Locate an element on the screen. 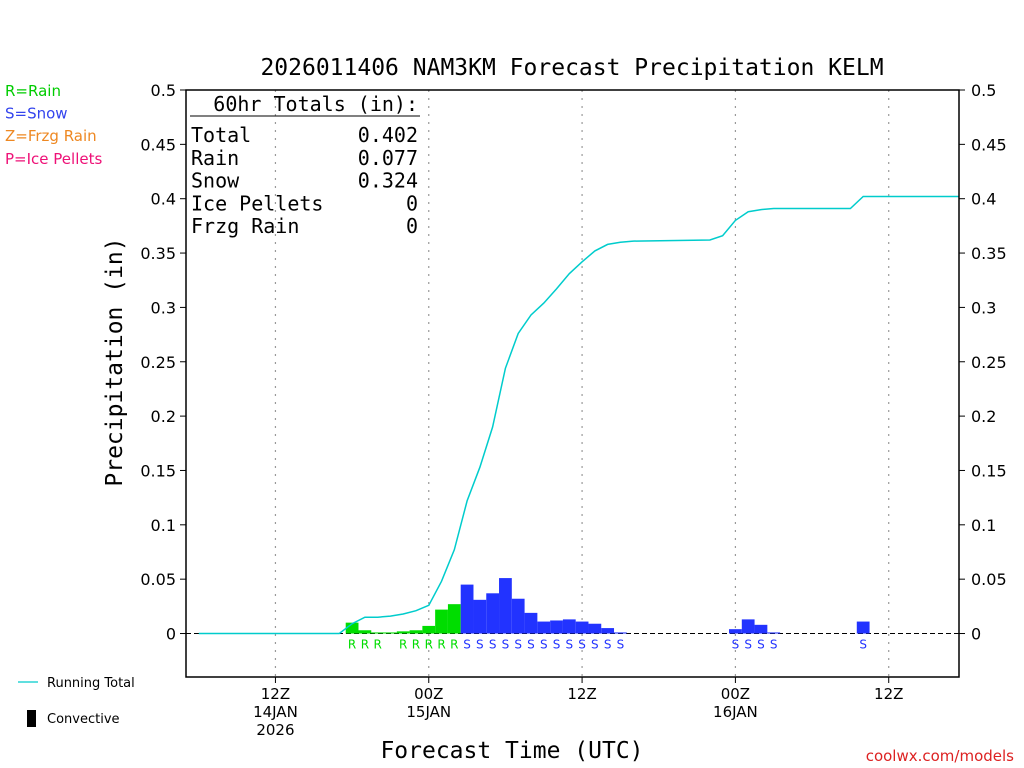 The height and width of the screenshot is (768, 1024). type-legend-entry: Z=Frzg Rain is located at coordinates (51, 136).